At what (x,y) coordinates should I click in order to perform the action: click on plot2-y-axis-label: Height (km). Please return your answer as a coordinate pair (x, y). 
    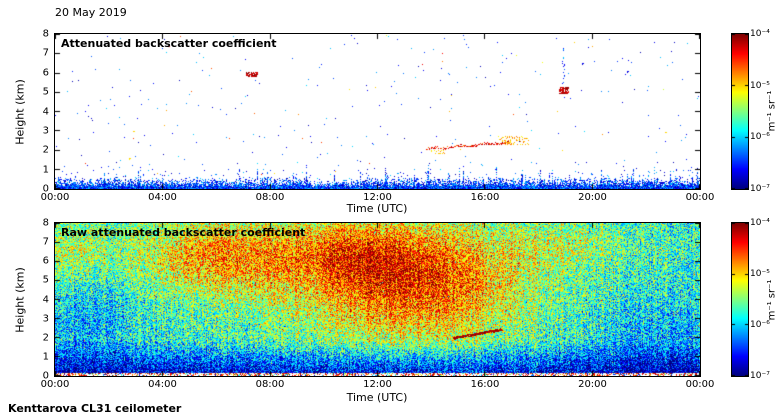
    Looking at the image, I should click on (20, 300).